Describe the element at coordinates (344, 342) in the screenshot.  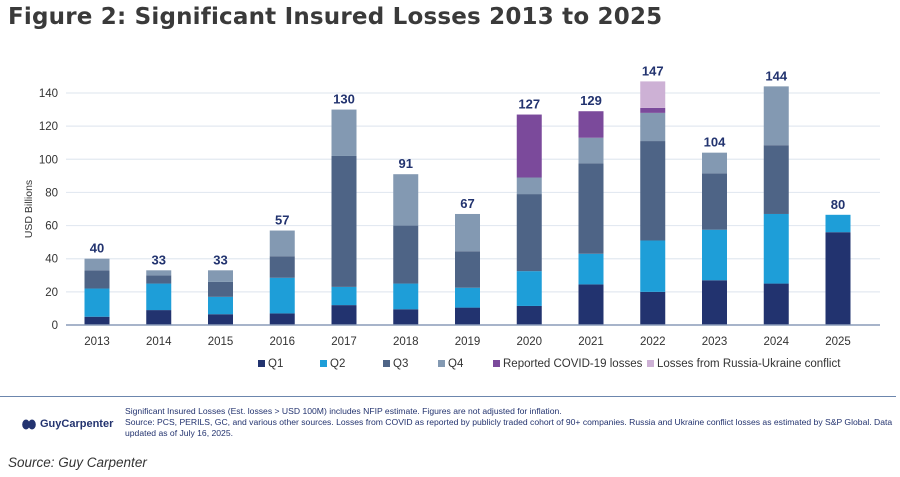
I see `x-tick-label: 2017` at that location.